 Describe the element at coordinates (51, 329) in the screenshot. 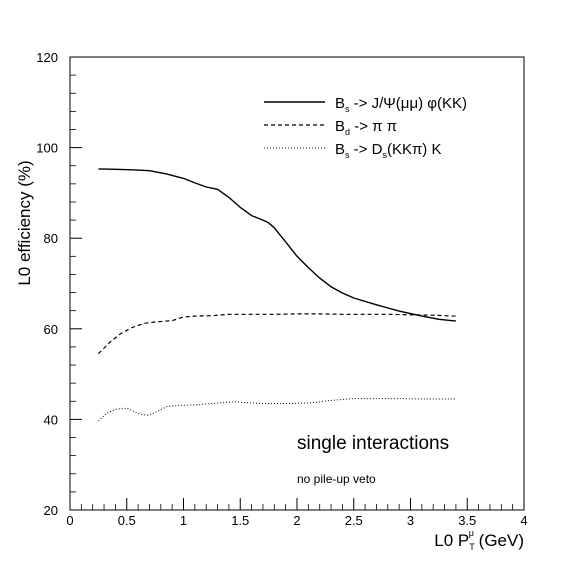

I see `y-tick-label: 60` at that location.